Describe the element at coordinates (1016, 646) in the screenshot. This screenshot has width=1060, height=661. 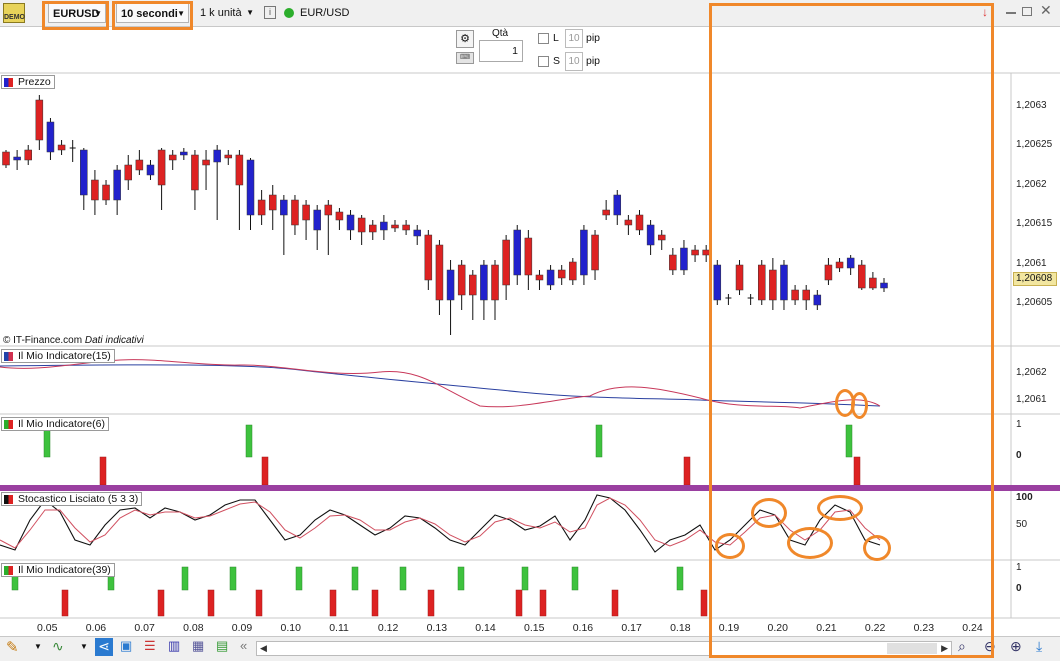
I see `zoom-in-icon: ⊕` at that location.